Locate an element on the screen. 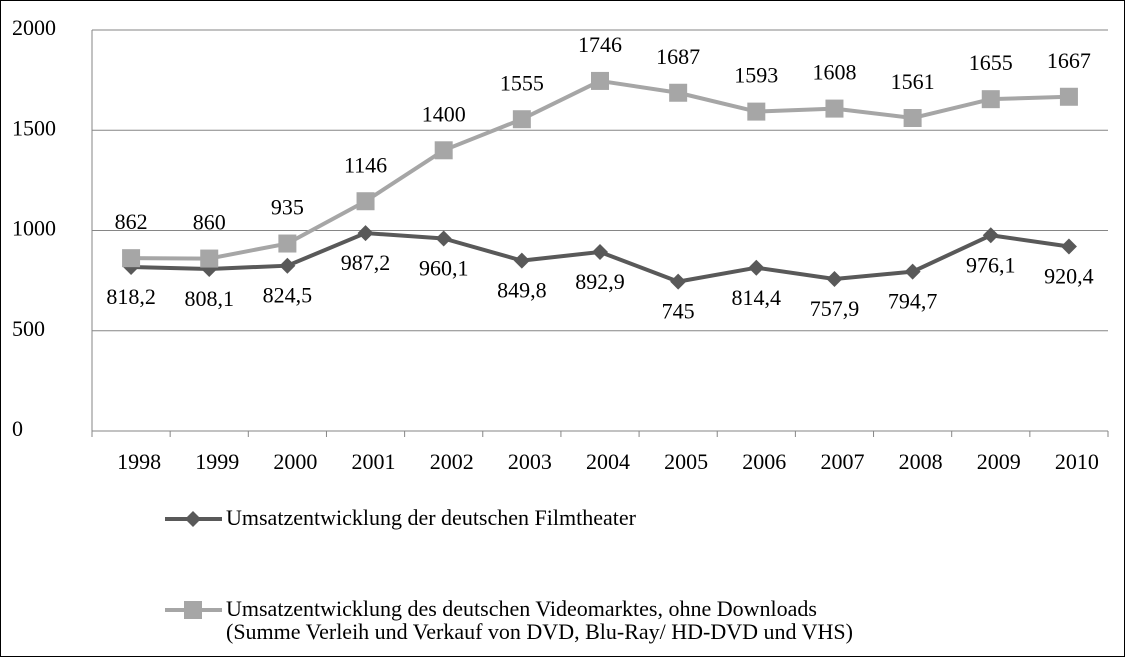 The width and height of the screenshot is (1125, 657). y-tick-label: 500 is located at coordinates (28, 328).